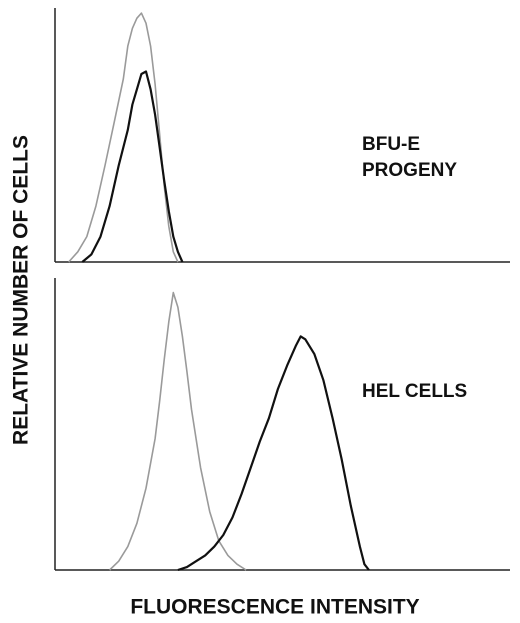 The height and width of the screenshot is (623, 520). I want to click on panel-label: PROGENY, so click(409, 170).